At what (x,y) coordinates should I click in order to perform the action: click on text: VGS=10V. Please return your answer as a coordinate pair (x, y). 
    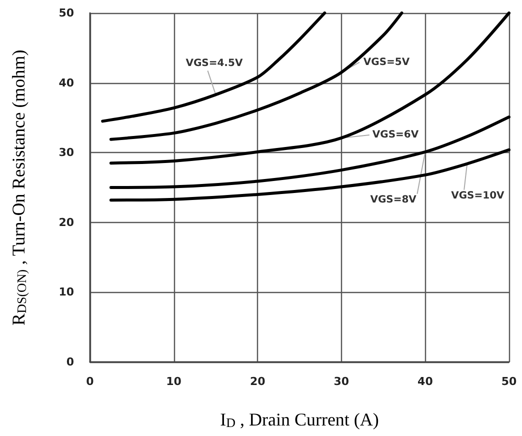
    Looking at the image, I should click on (478, 196).